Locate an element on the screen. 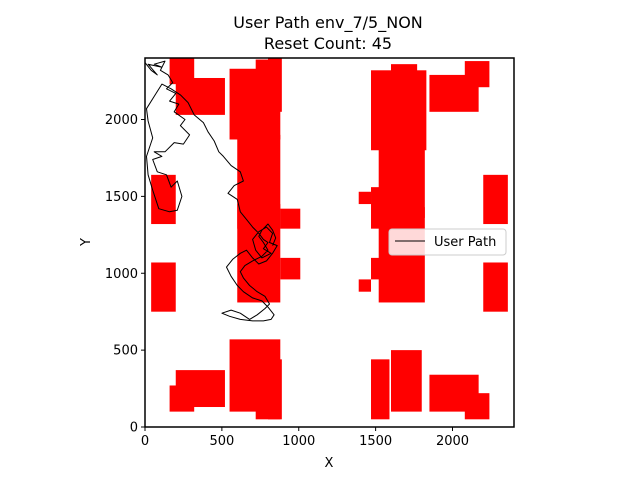 The image size is (640, 480). y-tick-label: 2000 is located at coordinates (121, 120).